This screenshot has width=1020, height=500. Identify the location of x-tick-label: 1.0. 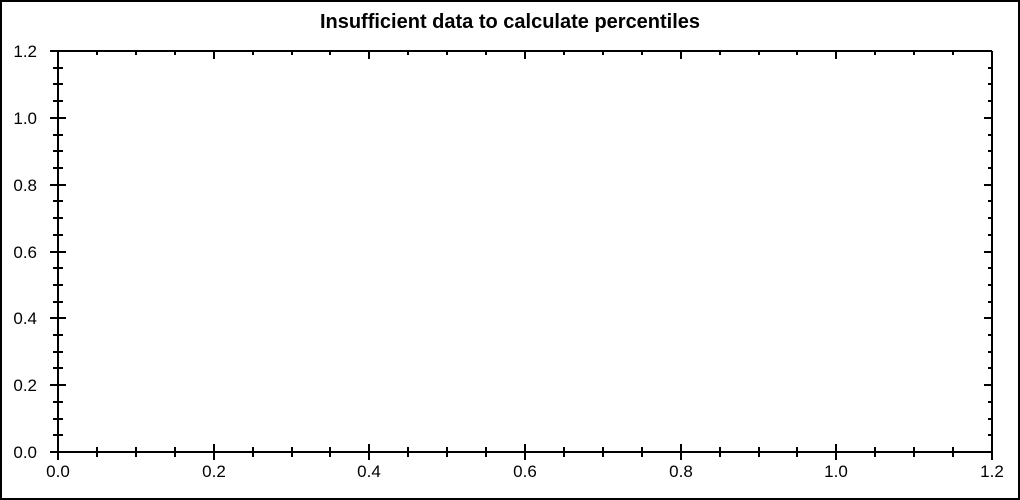
(836, 471).